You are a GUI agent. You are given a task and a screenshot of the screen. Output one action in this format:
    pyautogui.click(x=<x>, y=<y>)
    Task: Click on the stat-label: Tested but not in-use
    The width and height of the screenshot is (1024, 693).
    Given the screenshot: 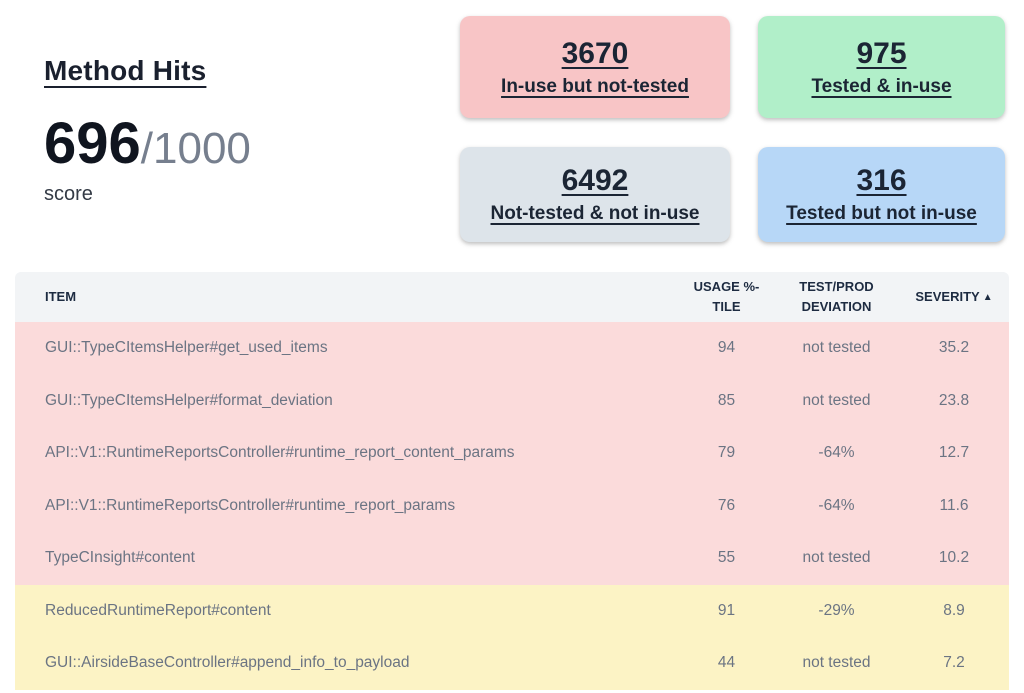 What is the action you would take?
    pyautogui.click(x=881, y=213)
    